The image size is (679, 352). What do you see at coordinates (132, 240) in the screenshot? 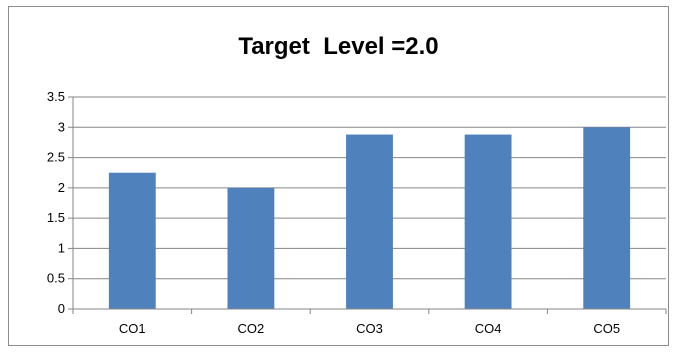
I see `bar-co1` at bounding box center [132, 240].